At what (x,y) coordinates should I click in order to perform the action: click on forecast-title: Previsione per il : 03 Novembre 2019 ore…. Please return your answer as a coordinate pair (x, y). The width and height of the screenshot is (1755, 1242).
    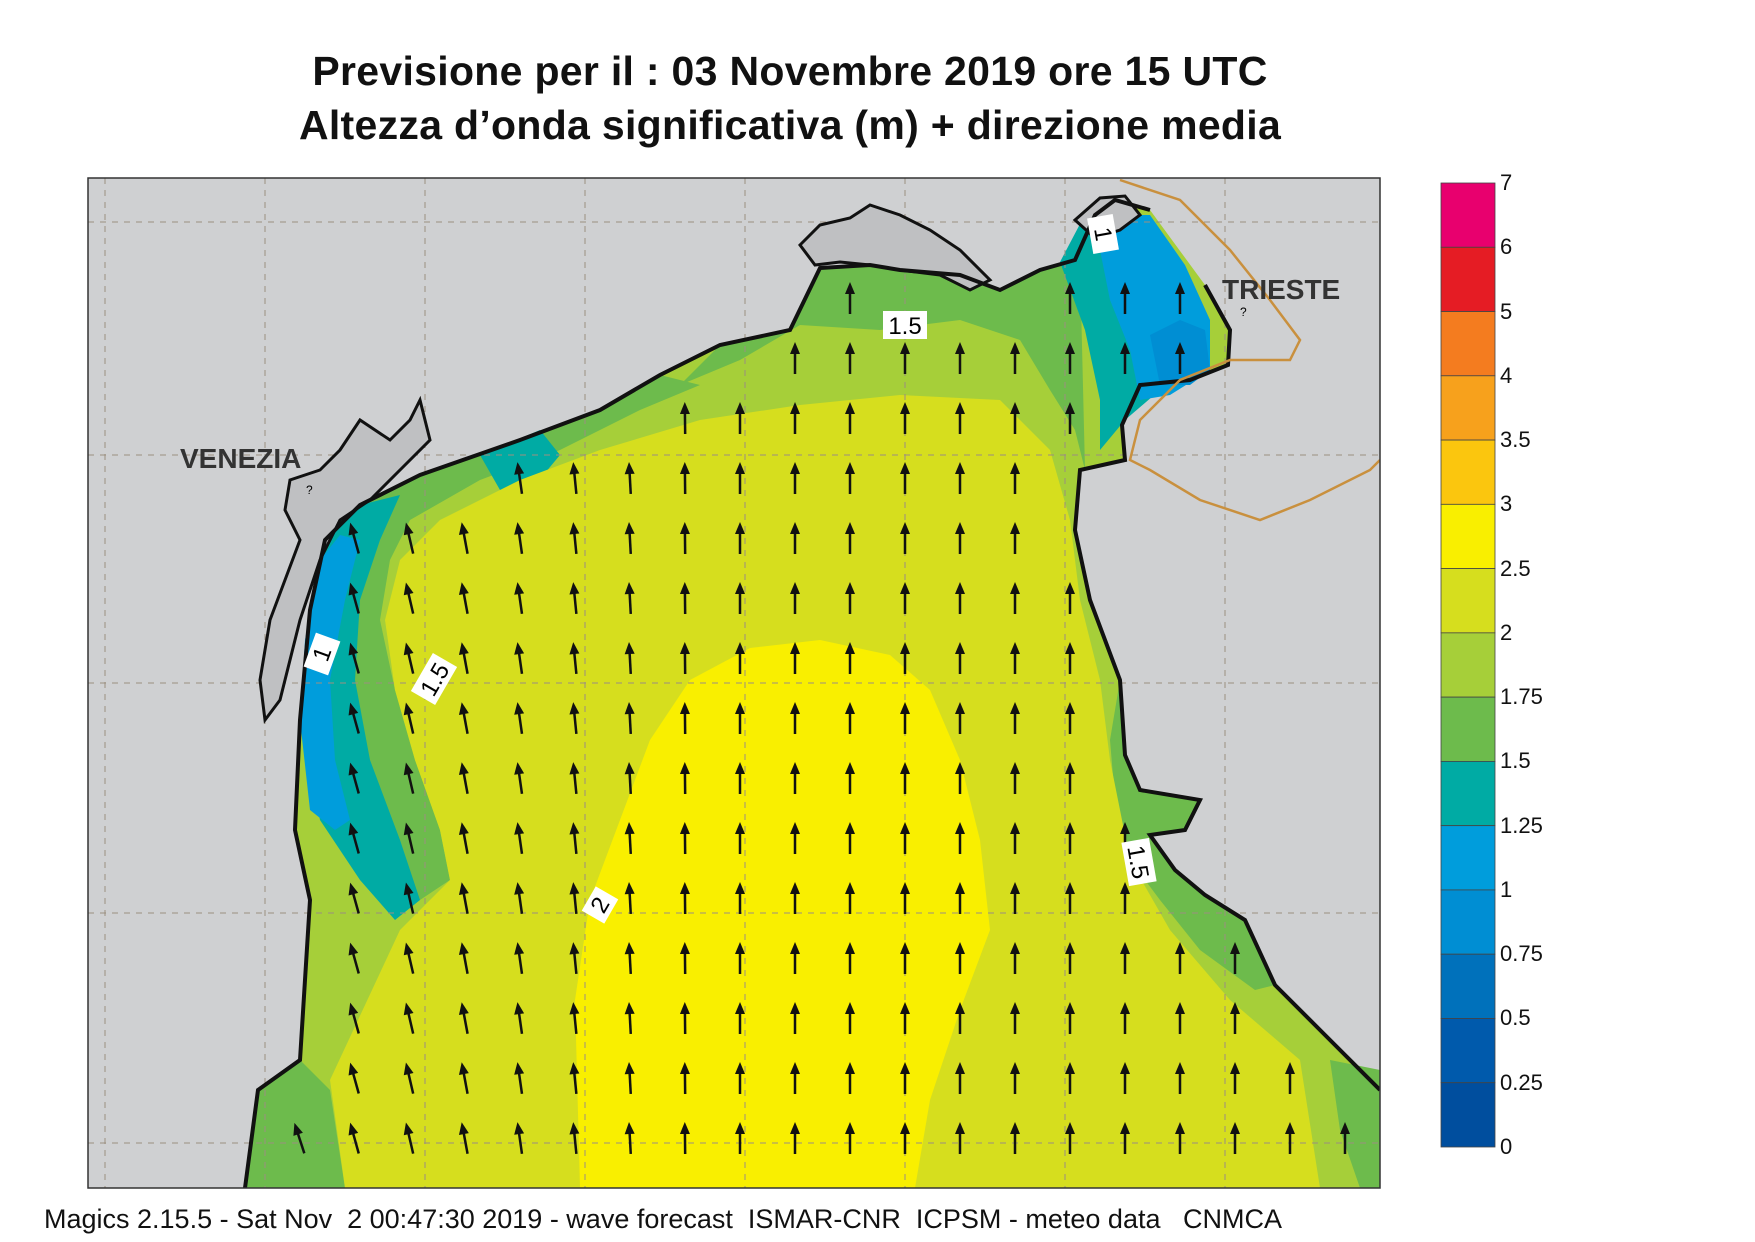
    Looking at the image, I should click on (790, 71).